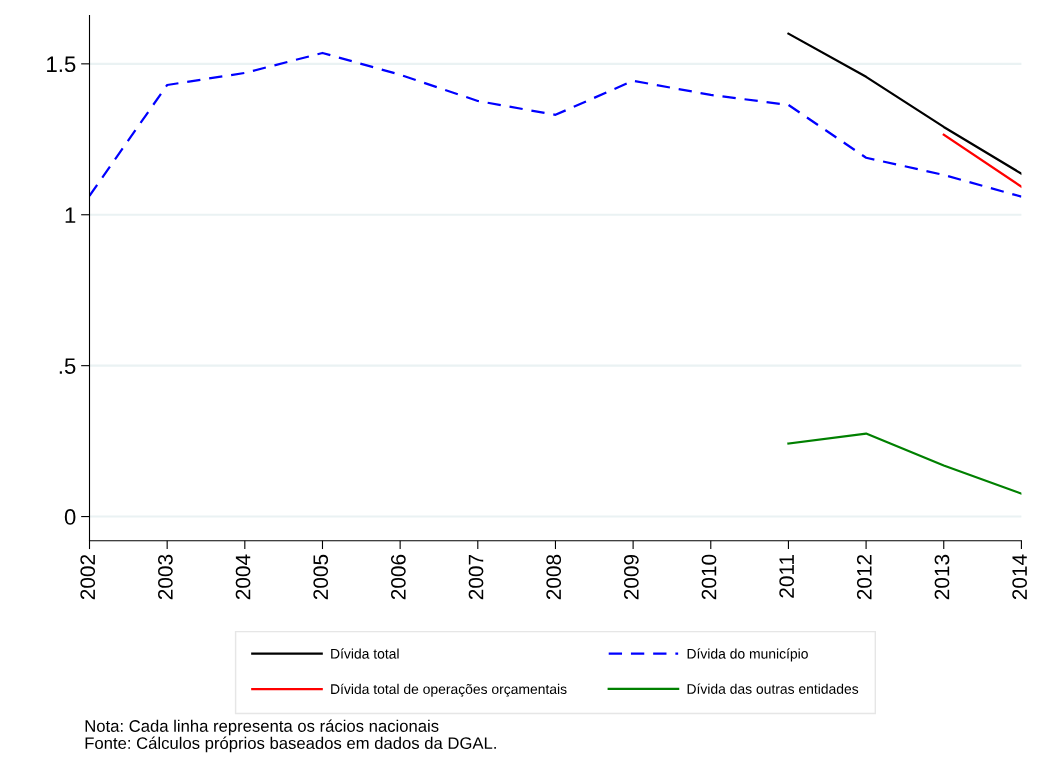 This screenshot has height=778, width=1053. What do you see at coordinates (365, 653) in the screenshot?
I see `legend-label: Dívida total` at bounding box center [365, 653].